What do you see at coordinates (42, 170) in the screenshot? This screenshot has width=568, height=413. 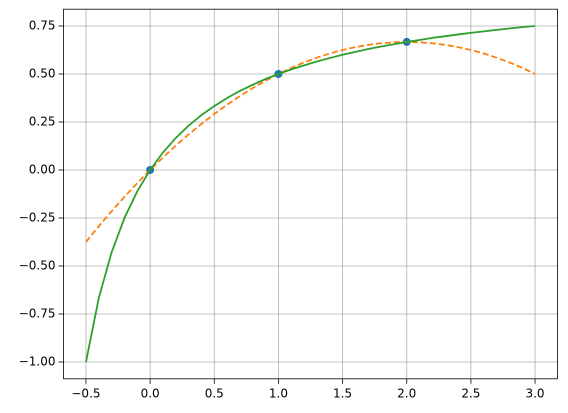 I see `y-tick-label: 0.00` at bounding box center [42, 170].